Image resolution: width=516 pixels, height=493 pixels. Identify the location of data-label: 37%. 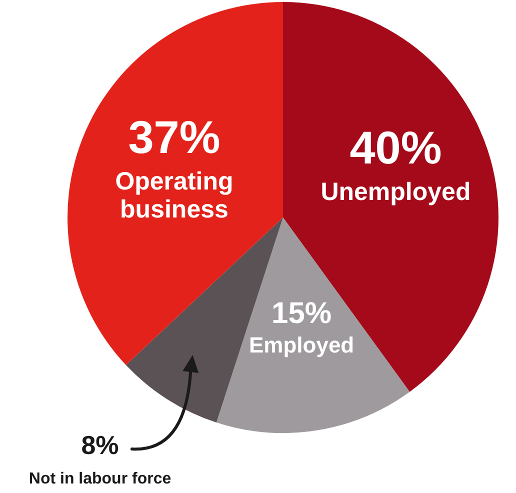
(174, 137).